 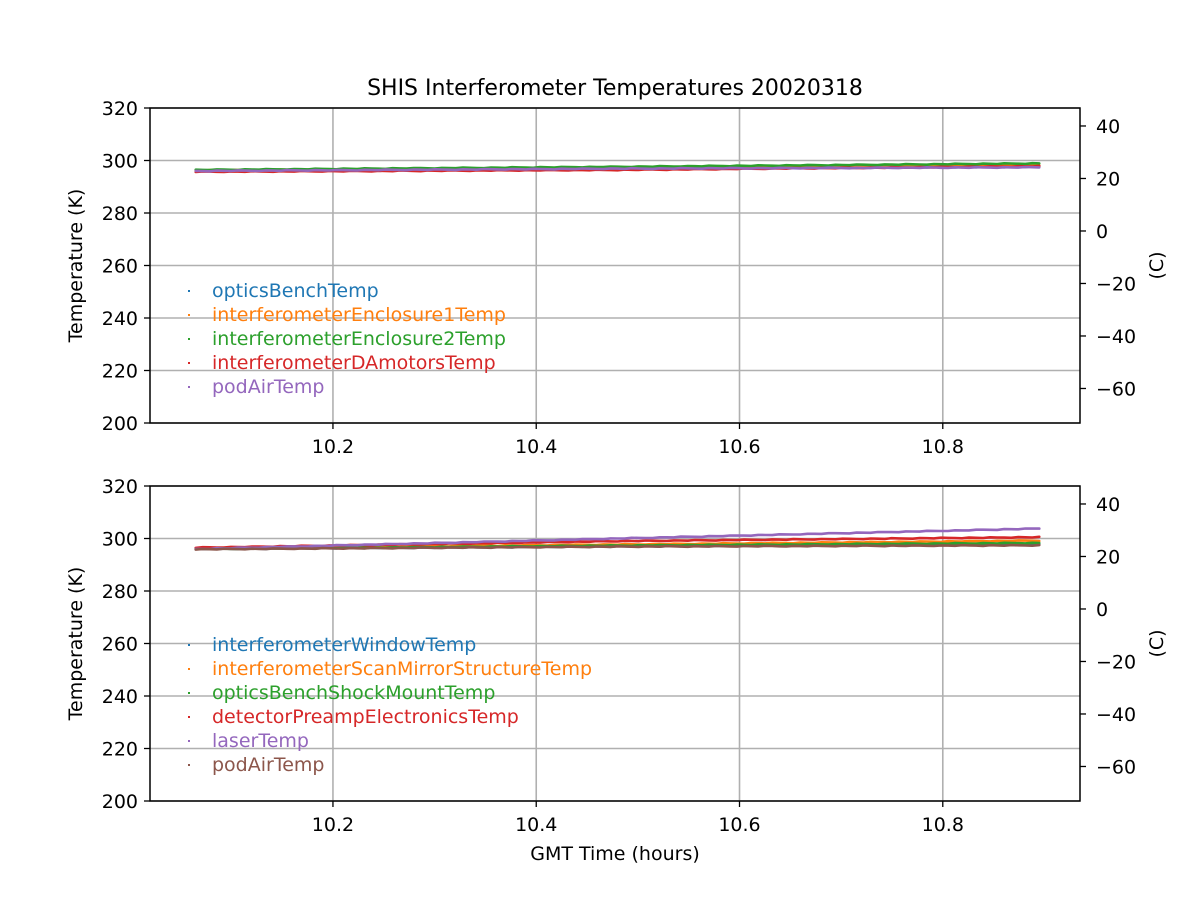 I want to click on legend-entry: interferometerScanMirrorStructureTemp, so click(x=402, y=669).